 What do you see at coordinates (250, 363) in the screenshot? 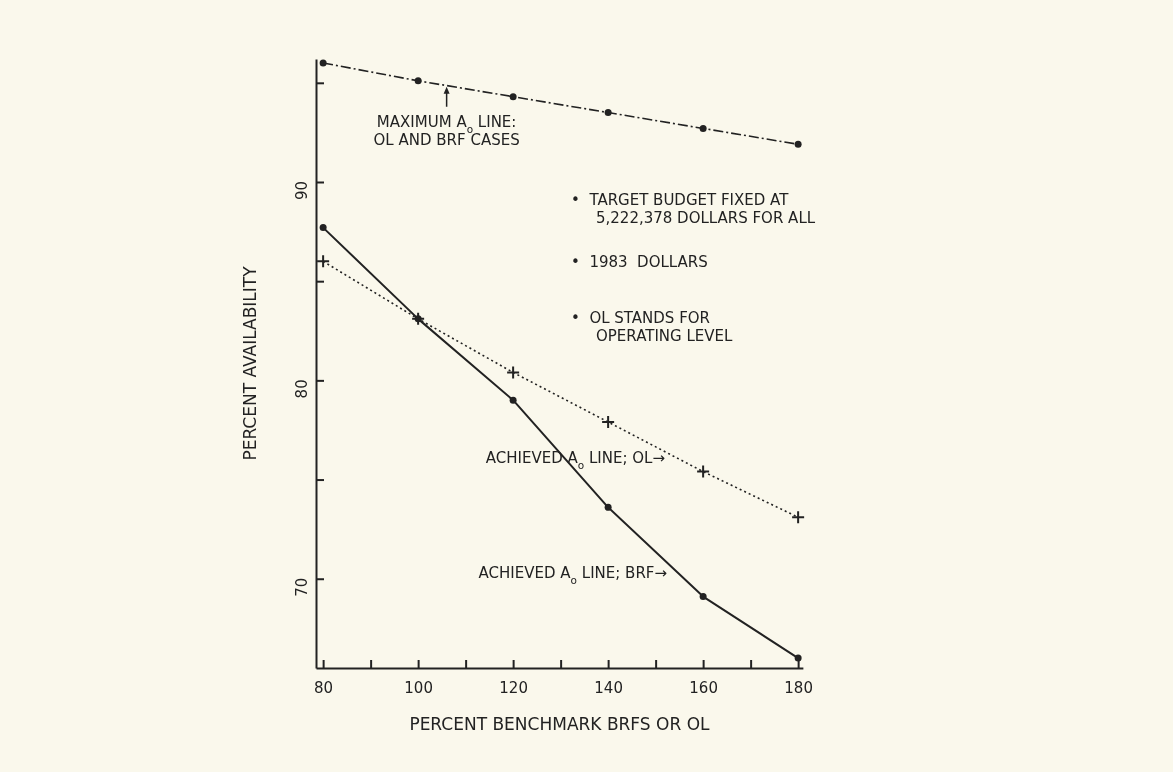
I see `y-axis-title: PERCENT AVAILABILITY` at bounding box center [250, 363].